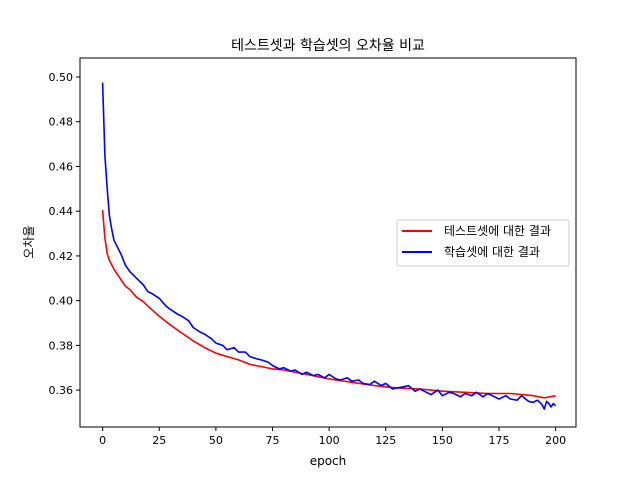 The image size is (640, 480). Describe the element at coordinates (61, 122) in the screenshot. I see `y-tick-label: 0.48` at that location.